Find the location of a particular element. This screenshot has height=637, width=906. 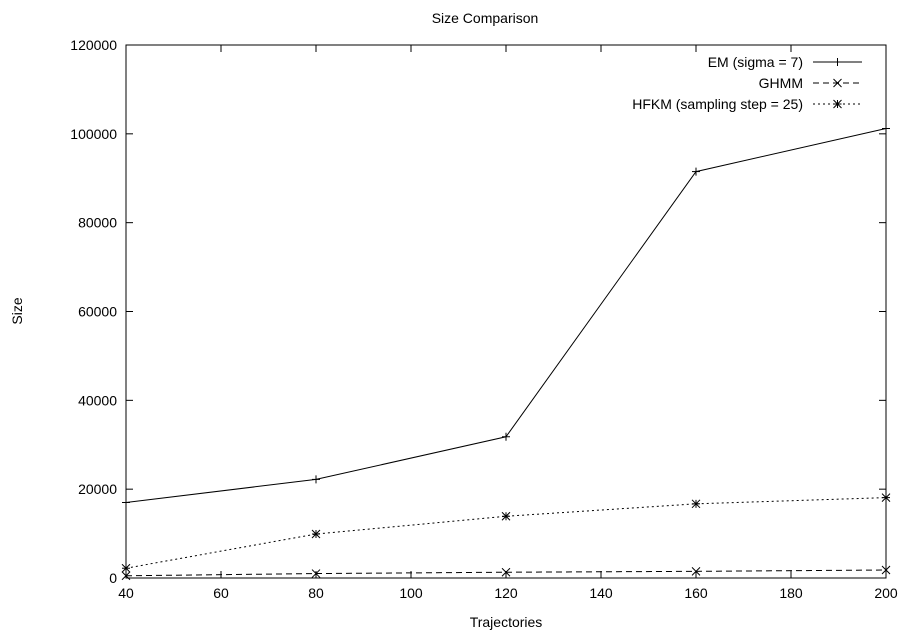

legend-label: GHMM is located at coordinates (781, 83).